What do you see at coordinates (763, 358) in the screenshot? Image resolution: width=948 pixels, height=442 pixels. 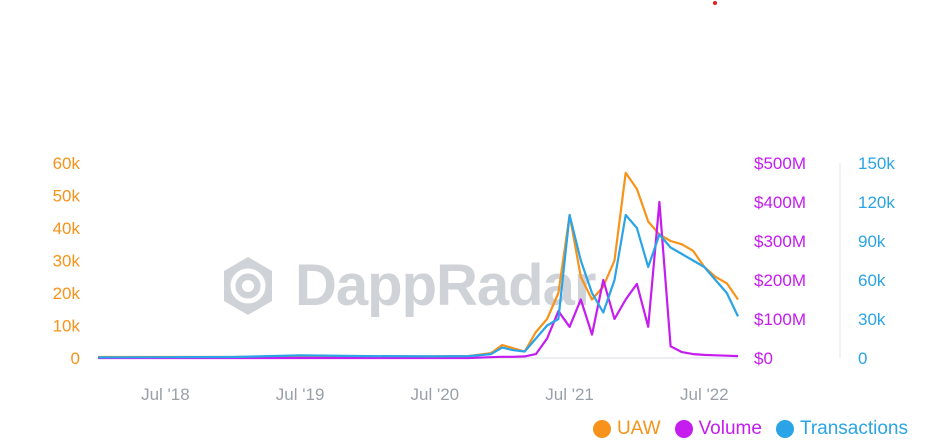 I see `volume-tick-label: $0` at bounding box center [763, 358].